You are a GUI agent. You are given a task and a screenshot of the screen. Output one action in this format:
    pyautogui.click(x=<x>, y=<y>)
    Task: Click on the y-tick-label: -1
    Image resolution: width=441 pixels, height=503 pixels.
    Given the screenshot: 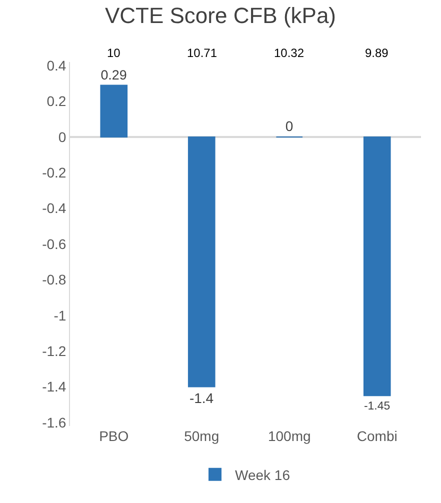 What is the action you would take?
    pyautogui.click(x=60, y=315)
    